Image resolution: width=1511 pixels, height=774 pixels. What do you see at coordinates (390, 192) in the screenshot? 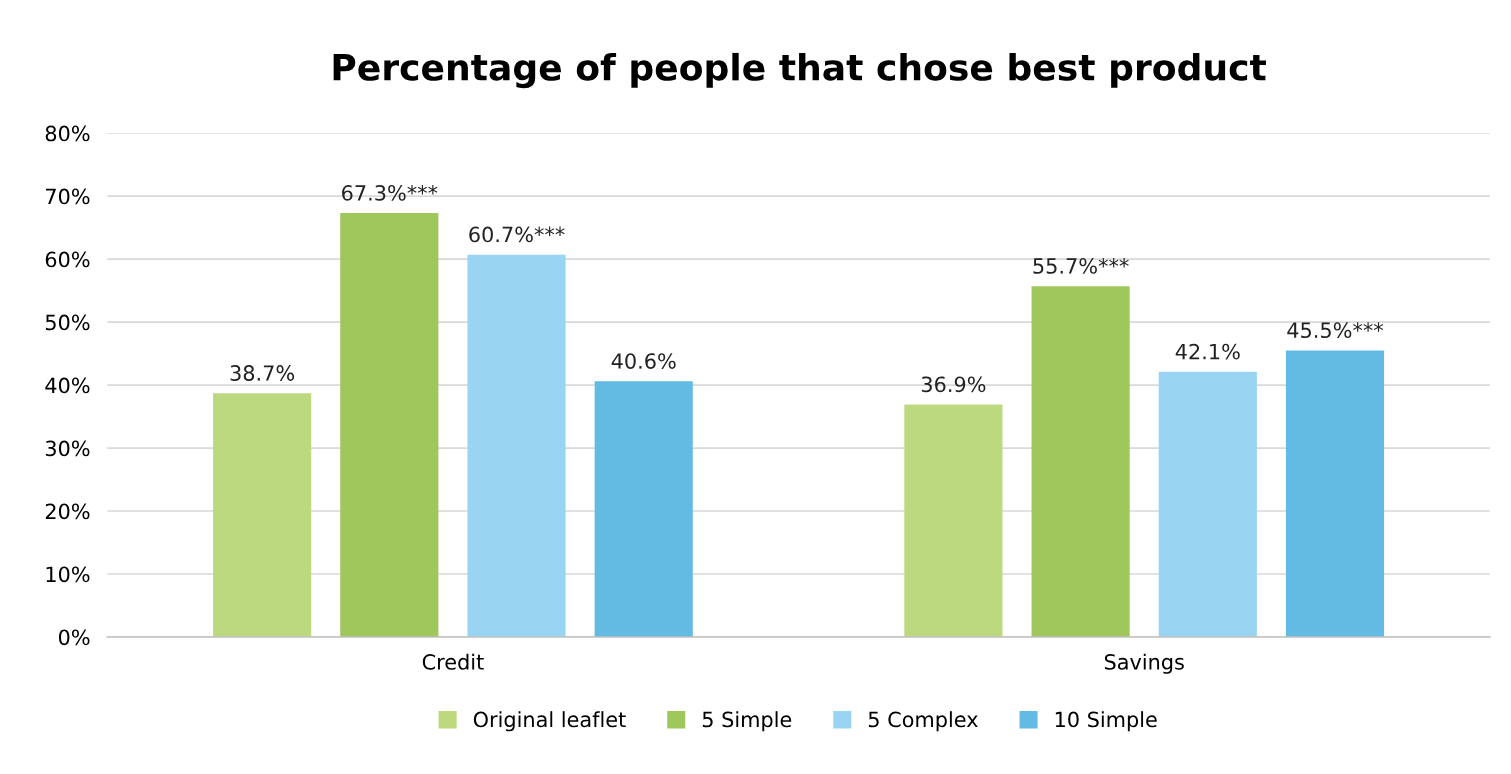
I see `data-label: 67.3%***` at bounding box center [390, 192].